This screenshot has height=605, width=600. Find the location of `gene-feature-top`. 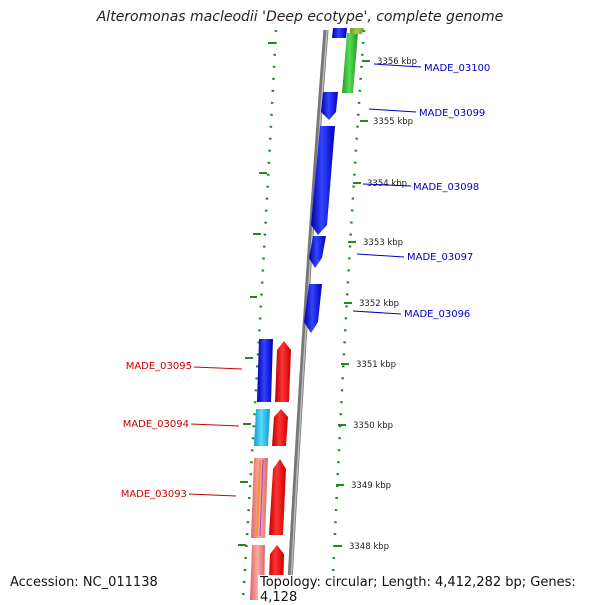

gene-feature-top is located at coordinates (339, 33).